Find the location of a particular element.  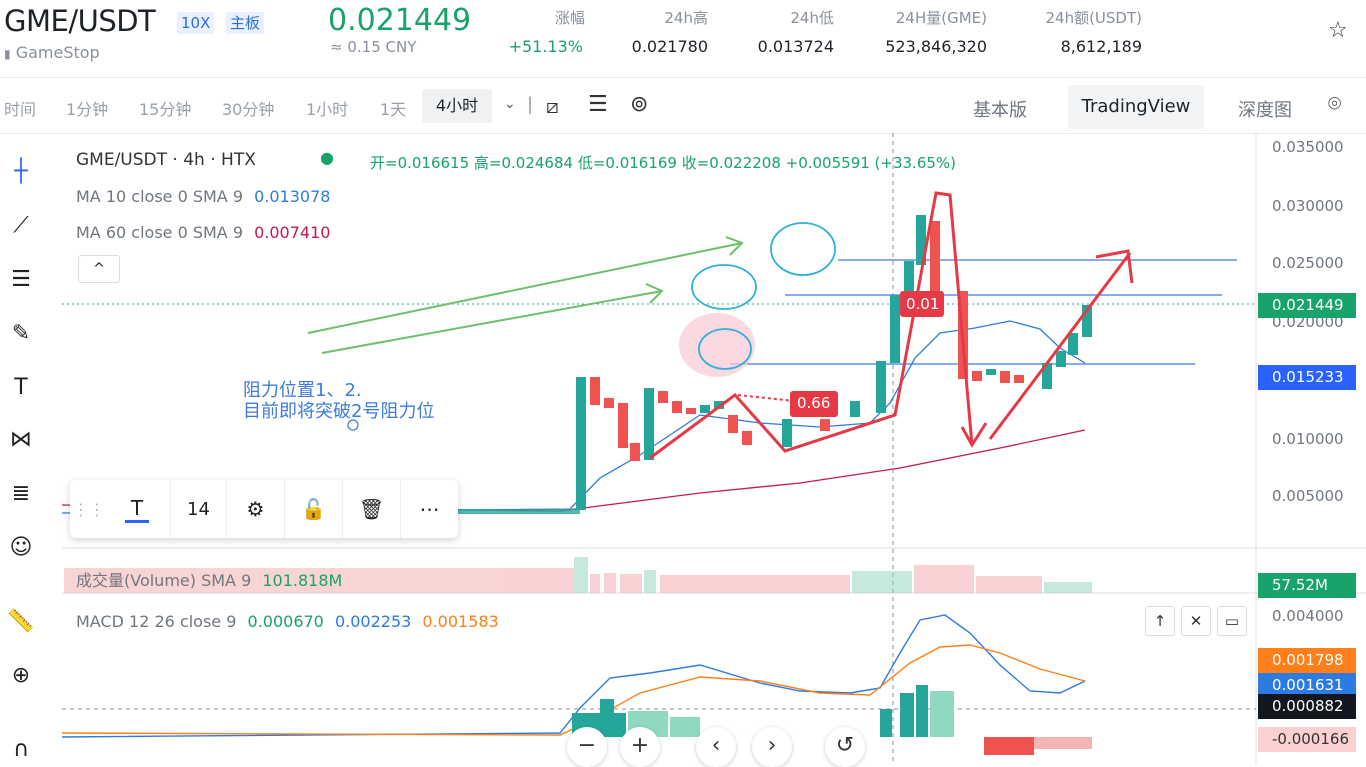

interval-4h: 4小时 is located at coordinates (457, 106).